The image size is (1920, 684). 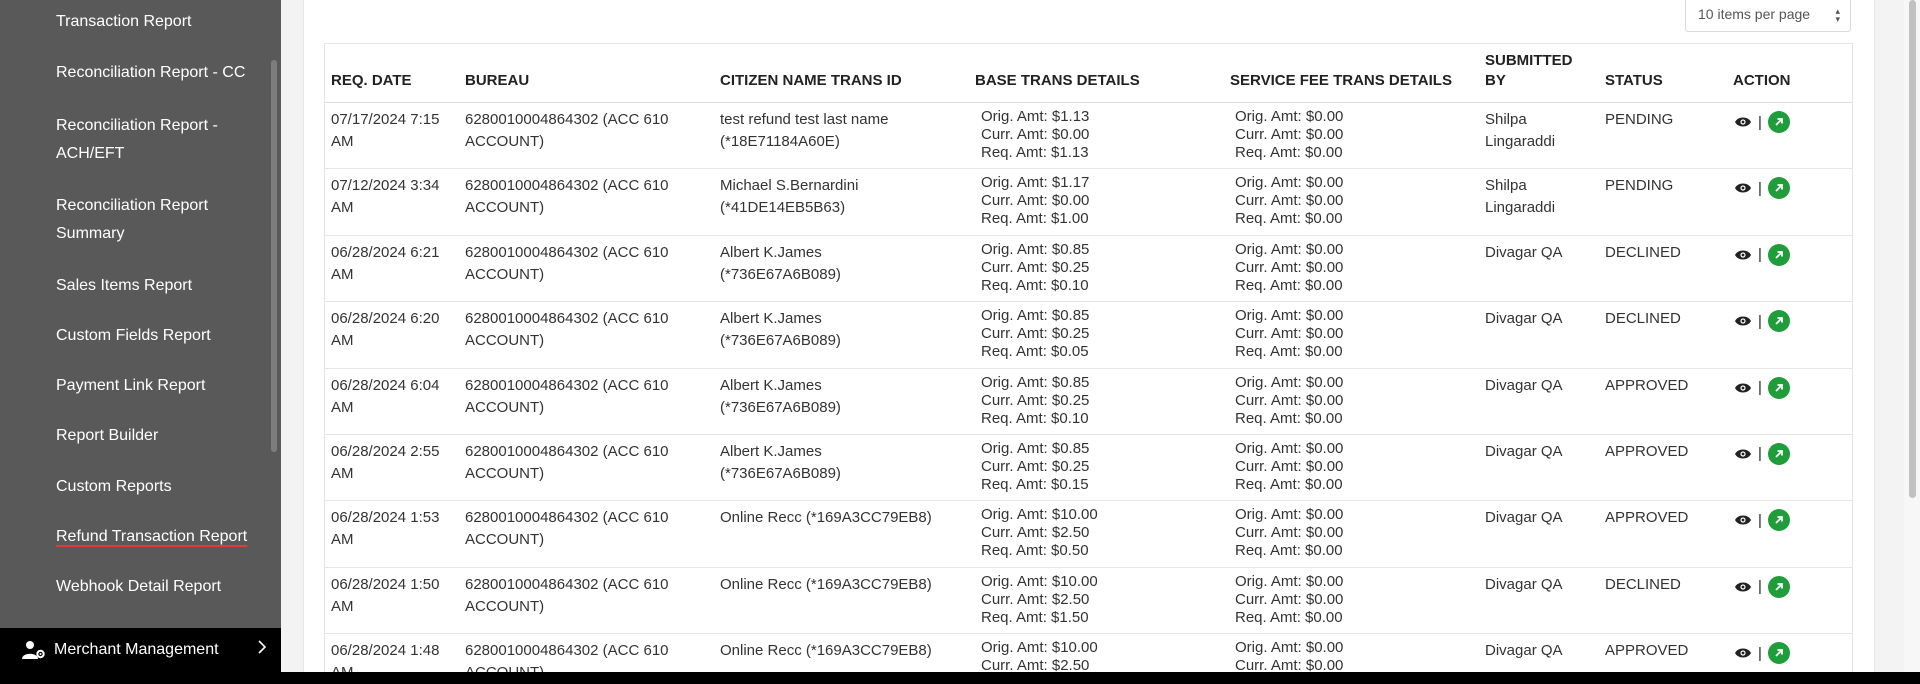 I want to click on sidebar-item: Payment Link Report, so click(x=161, y=386).